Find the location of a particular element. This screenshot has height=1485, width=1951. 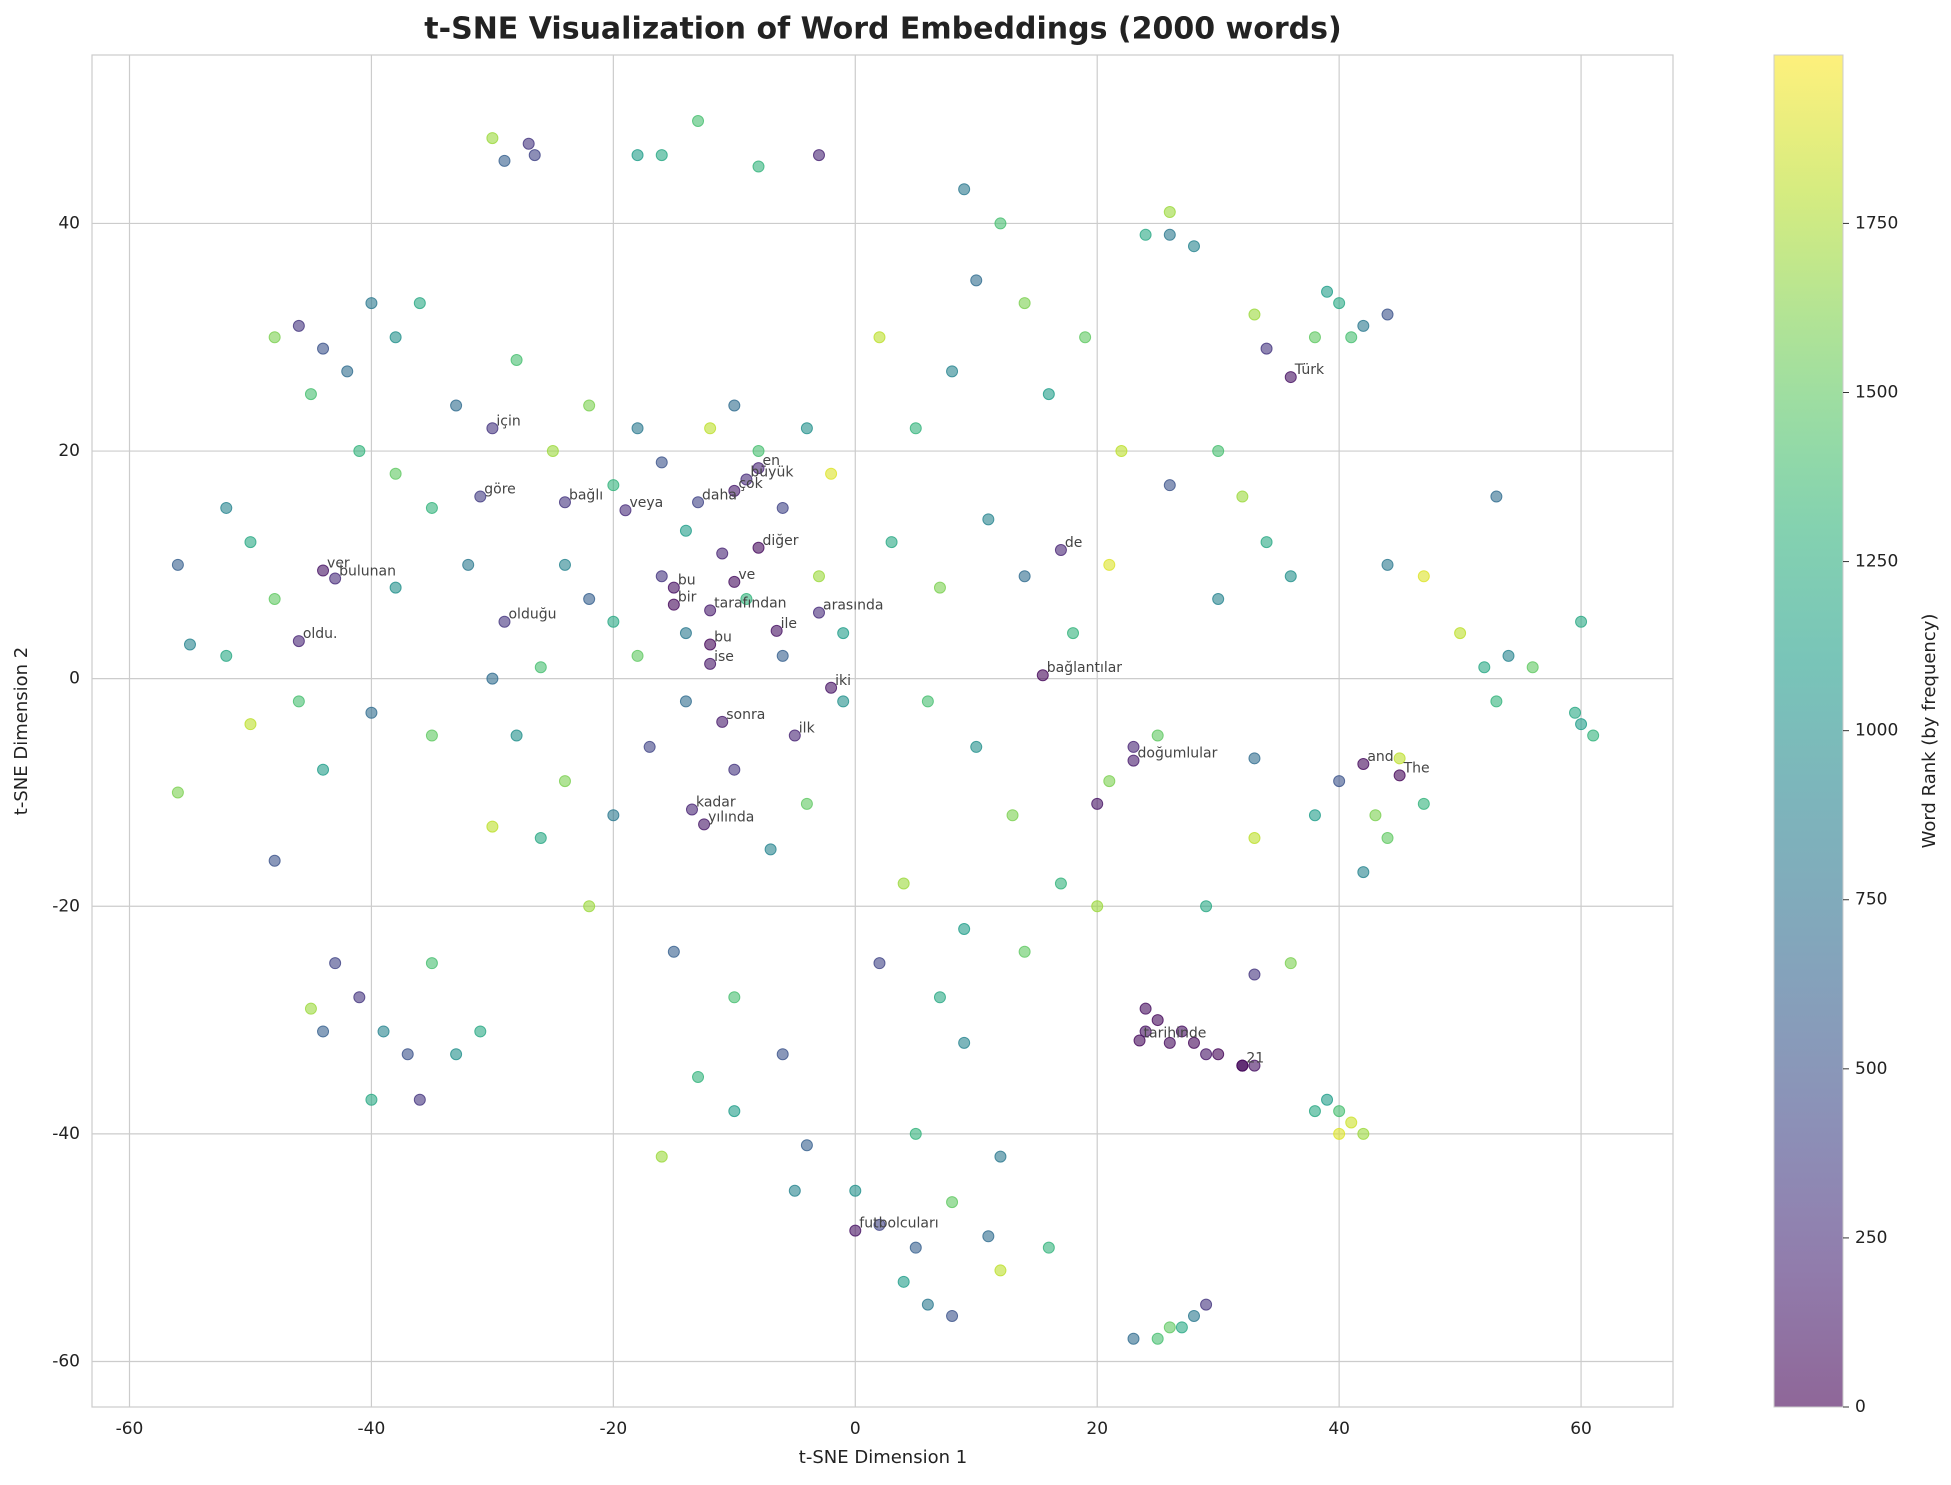

annotation: daha is located at coordinates (719, 495).